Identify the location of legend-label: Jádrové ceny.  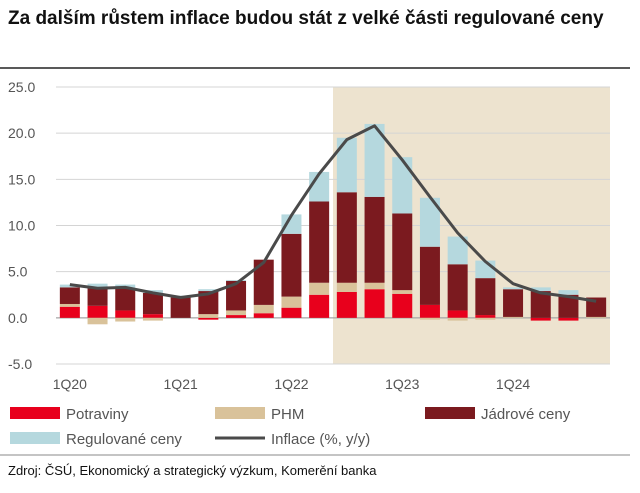
(526, 414).